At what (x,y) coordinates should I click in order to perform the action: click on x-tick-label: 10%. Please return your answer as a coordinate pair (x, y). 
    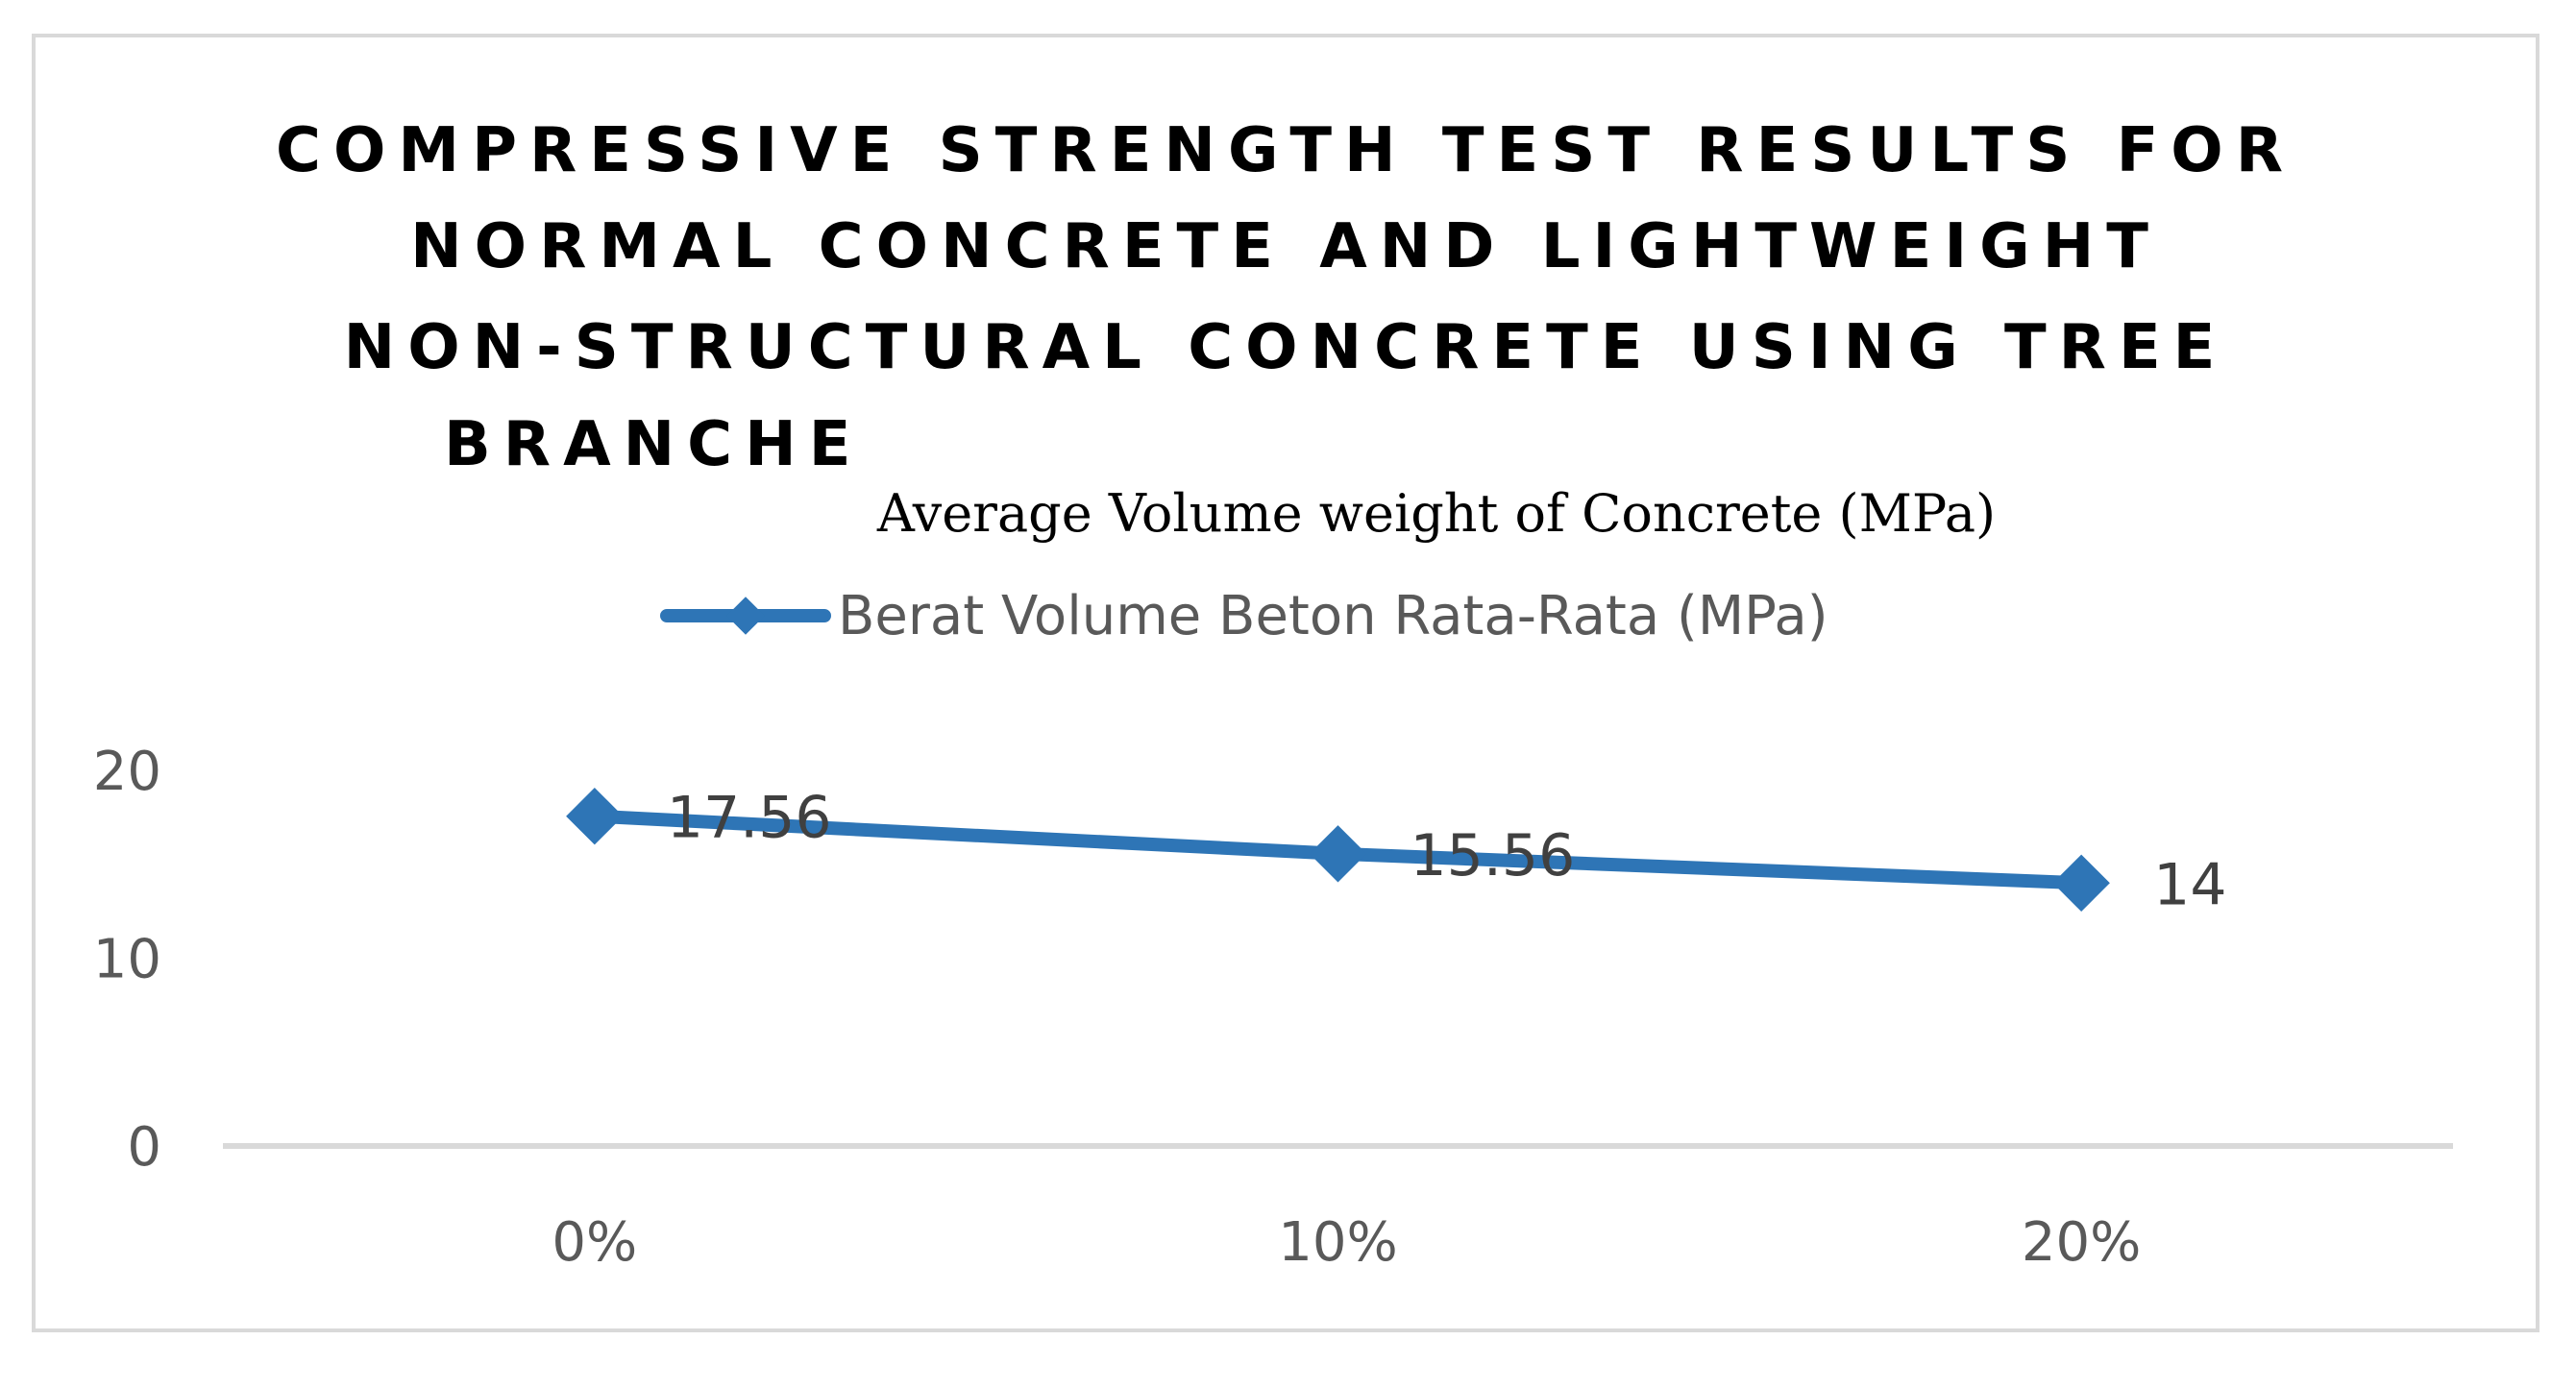
    Looking at the image, I should click on (1337, 1242).